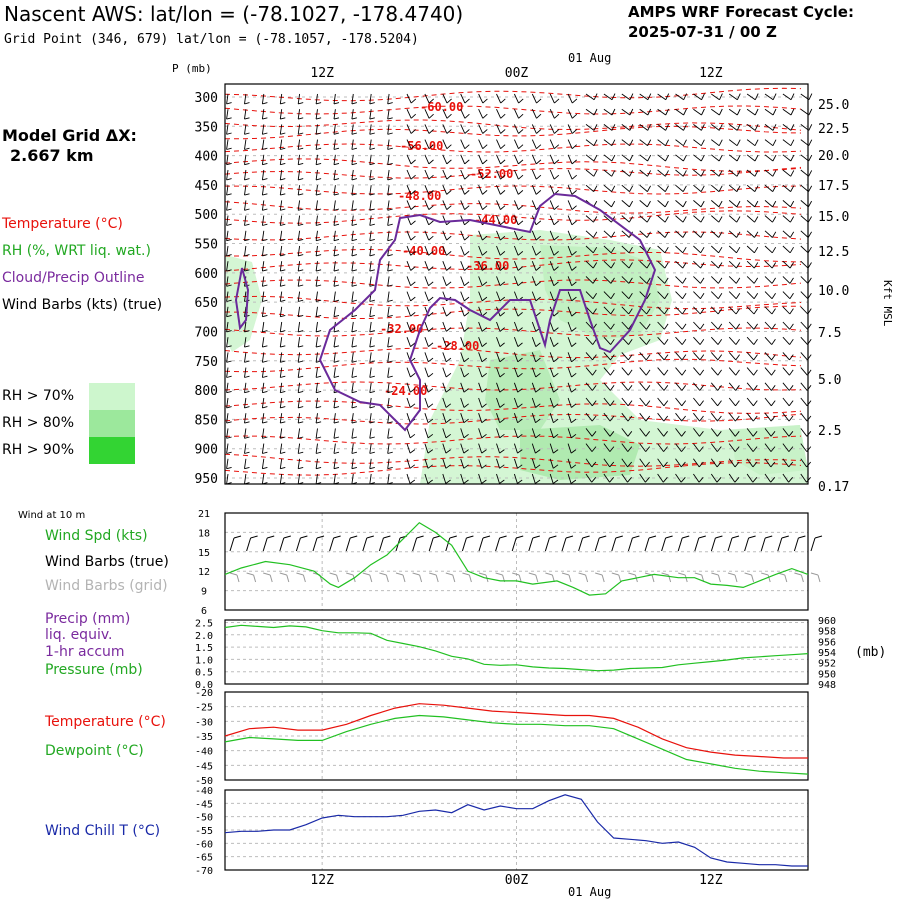 This screenshot has height=900, width=900. Describe the element at coordinates (513, 217) in the screenshot. I see `isotherm-line` at that location.